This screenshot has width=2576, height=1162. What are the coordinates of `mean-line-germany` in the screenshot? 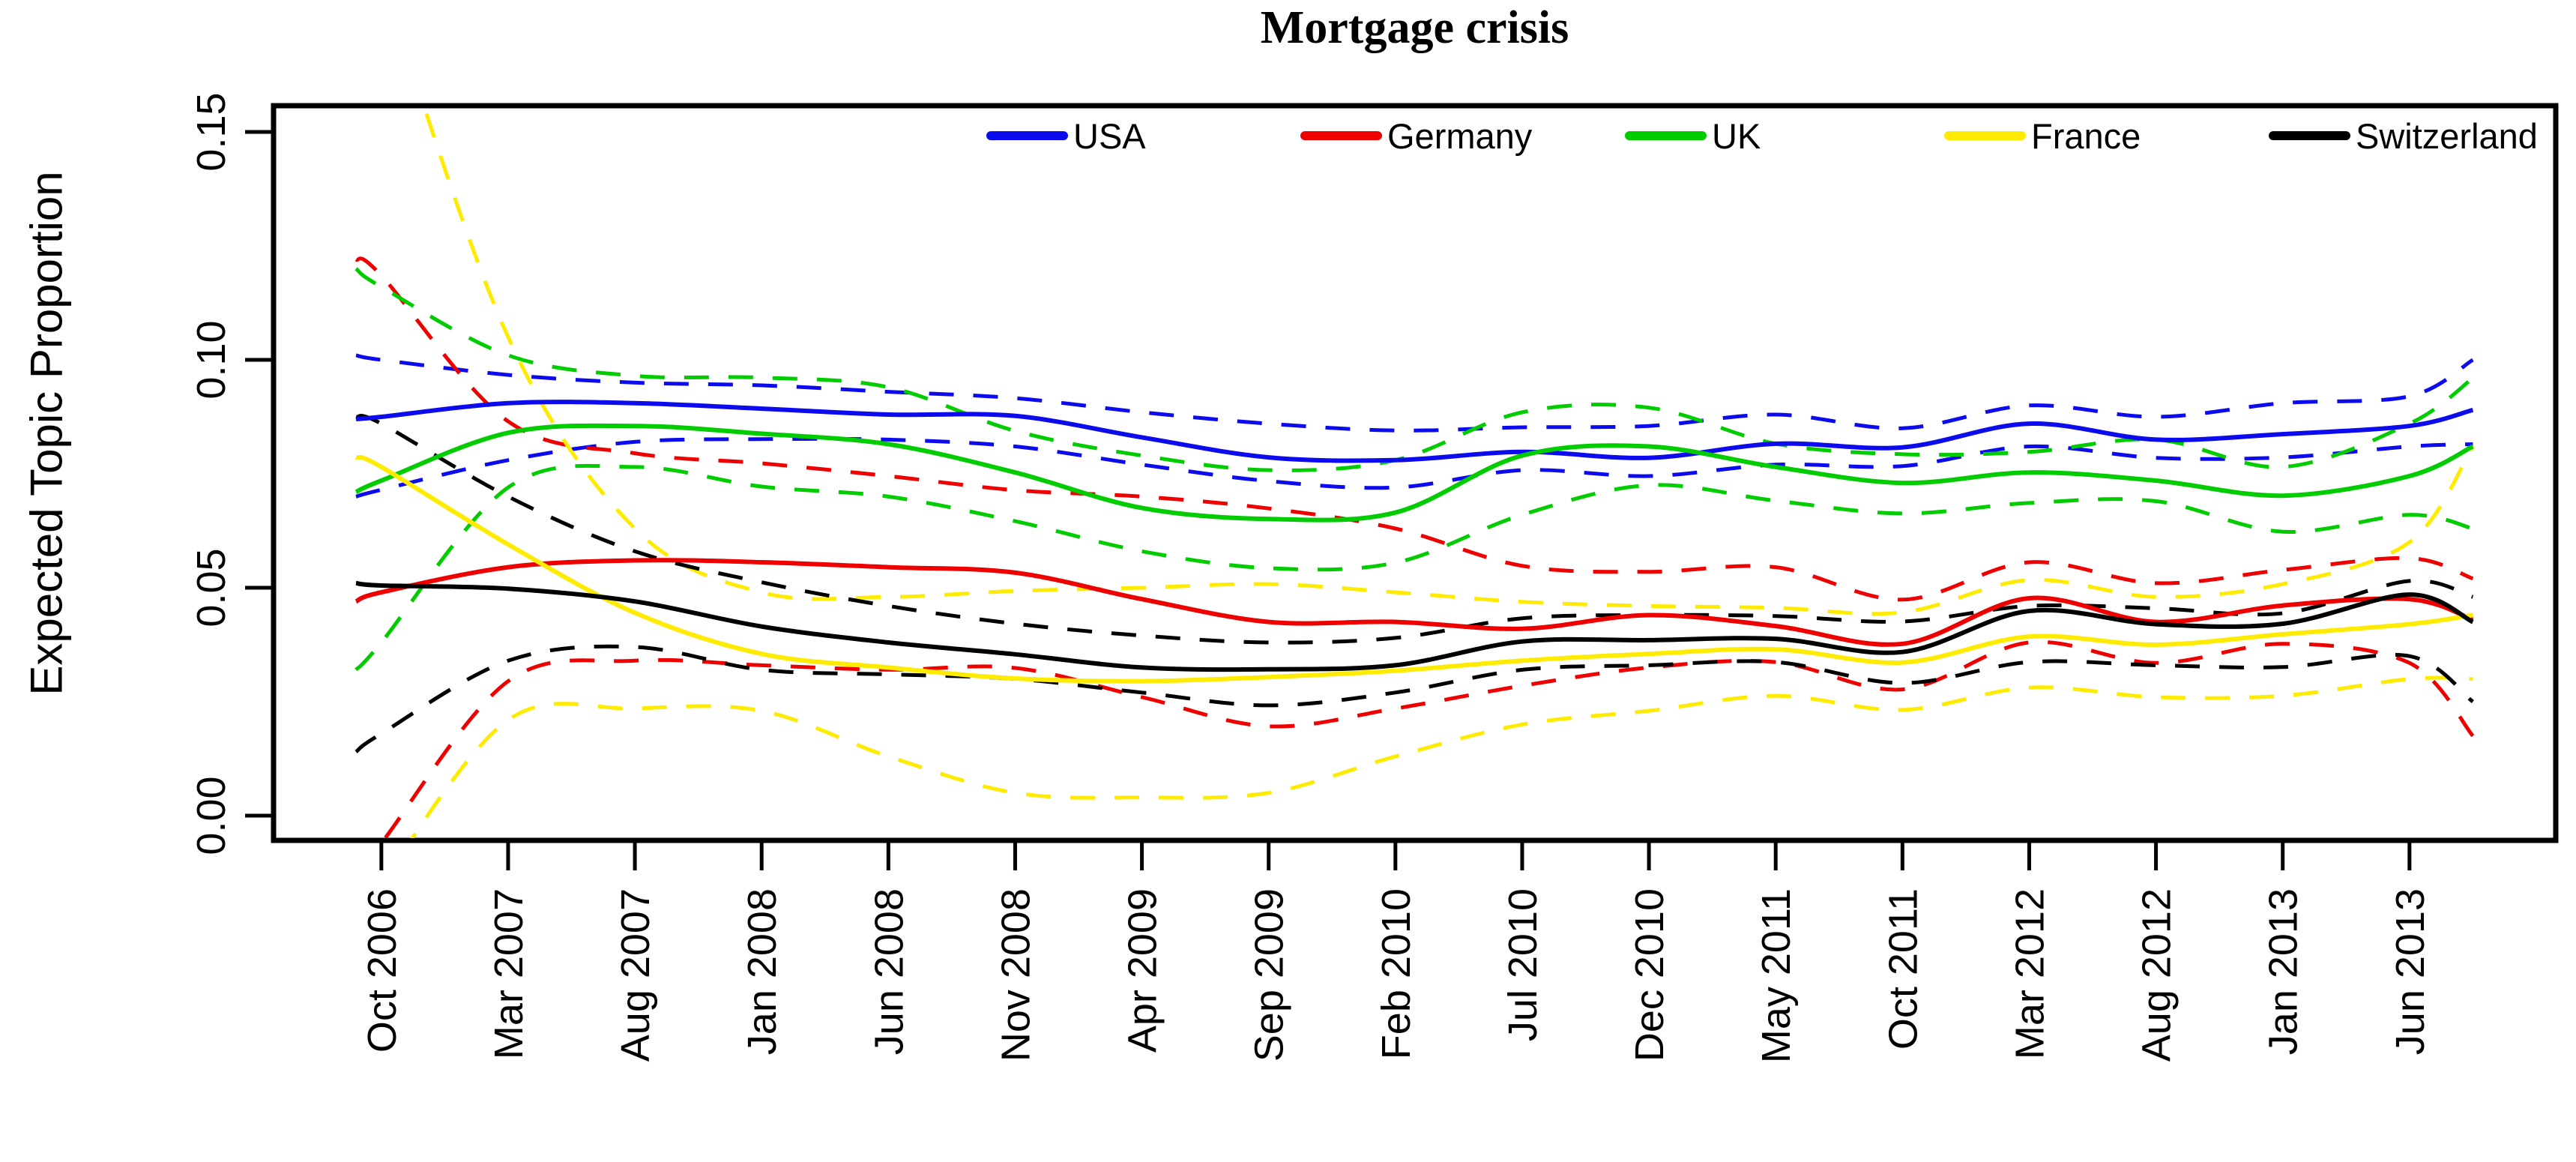 It's located at (1415, 602).